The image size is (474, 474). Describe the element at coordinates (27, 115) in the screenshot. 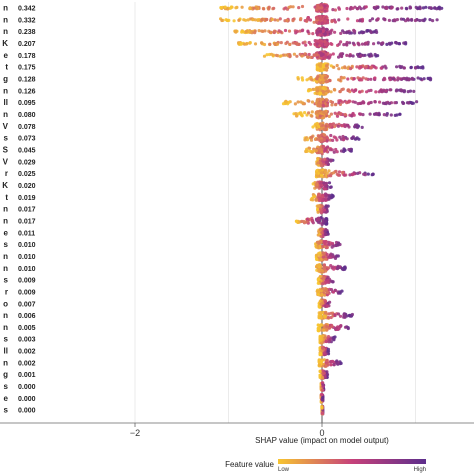

I see `mean-shap-value: 0.080` at that location.